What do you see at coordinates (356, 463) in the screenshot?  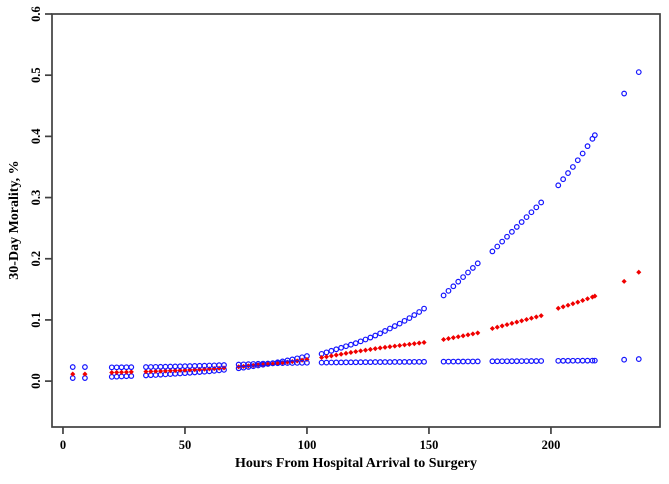 I see `x-axis-label: Hours From Hospital Arrival to Surgery` at bounding box center [356, 463].